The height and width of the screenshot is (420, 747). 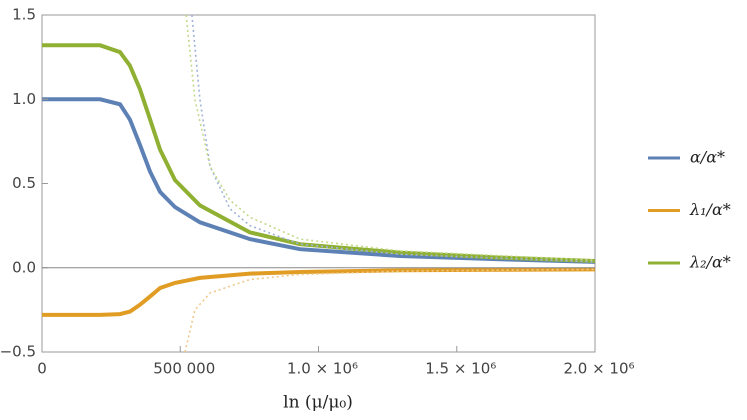 I want to click on x-tick-label: 1.5 × 10⁶, so click(x=460, y=369).